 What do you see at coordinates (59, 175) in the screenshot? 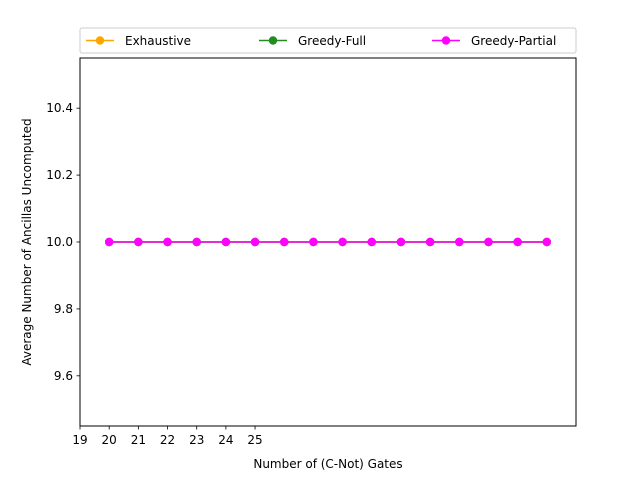
I see `y-tick-label: 10.2` at bounding box center [59, 175].